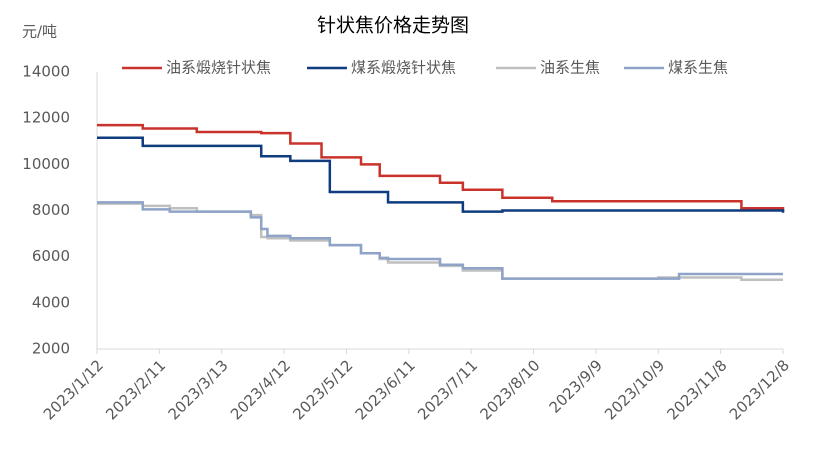 The width and height of the screenshot is (815, 461). I want to click on chart-title: 针状焦价格走势图, so click(393, 26).